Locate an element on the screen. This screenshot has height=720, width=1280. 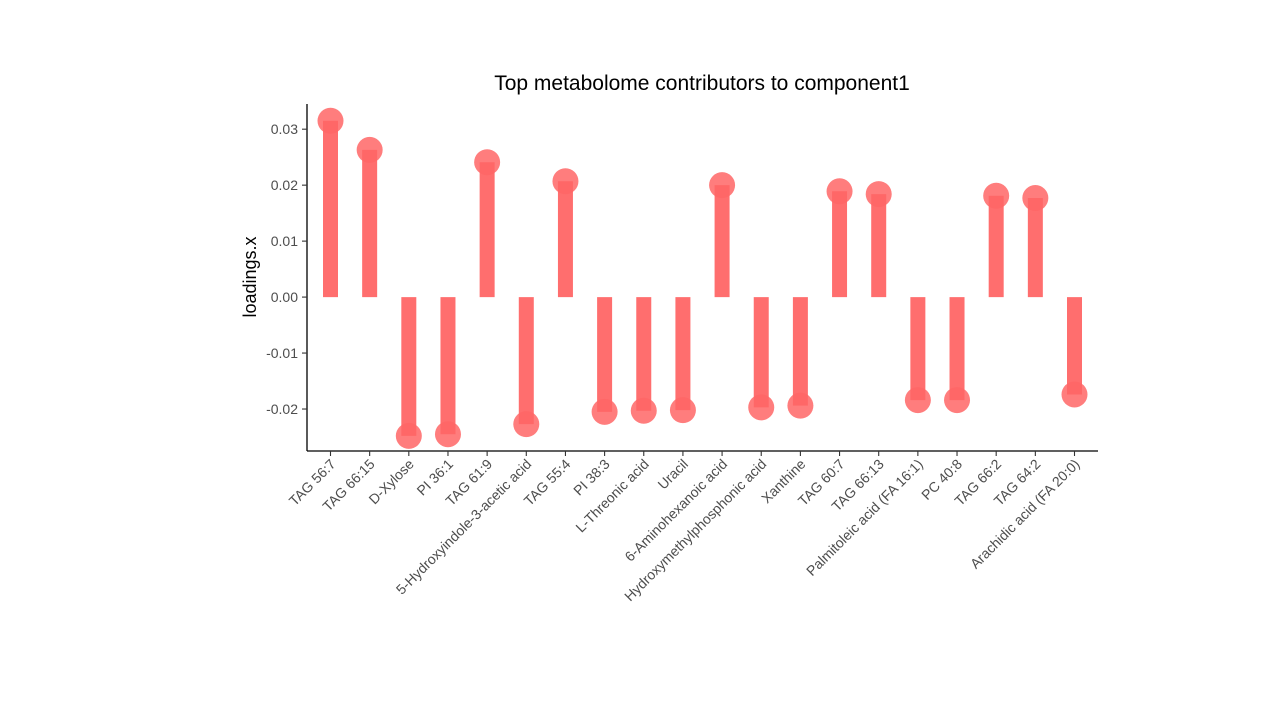
x-tick-label: L-Threonic acid is located at coordinates (612, 496).